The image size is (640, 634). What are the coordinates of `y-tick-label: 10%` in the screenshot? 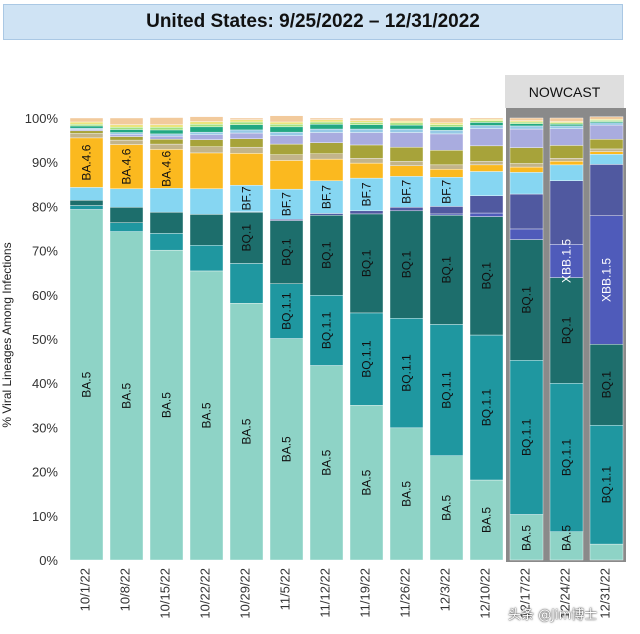 It's located at (45, 516).